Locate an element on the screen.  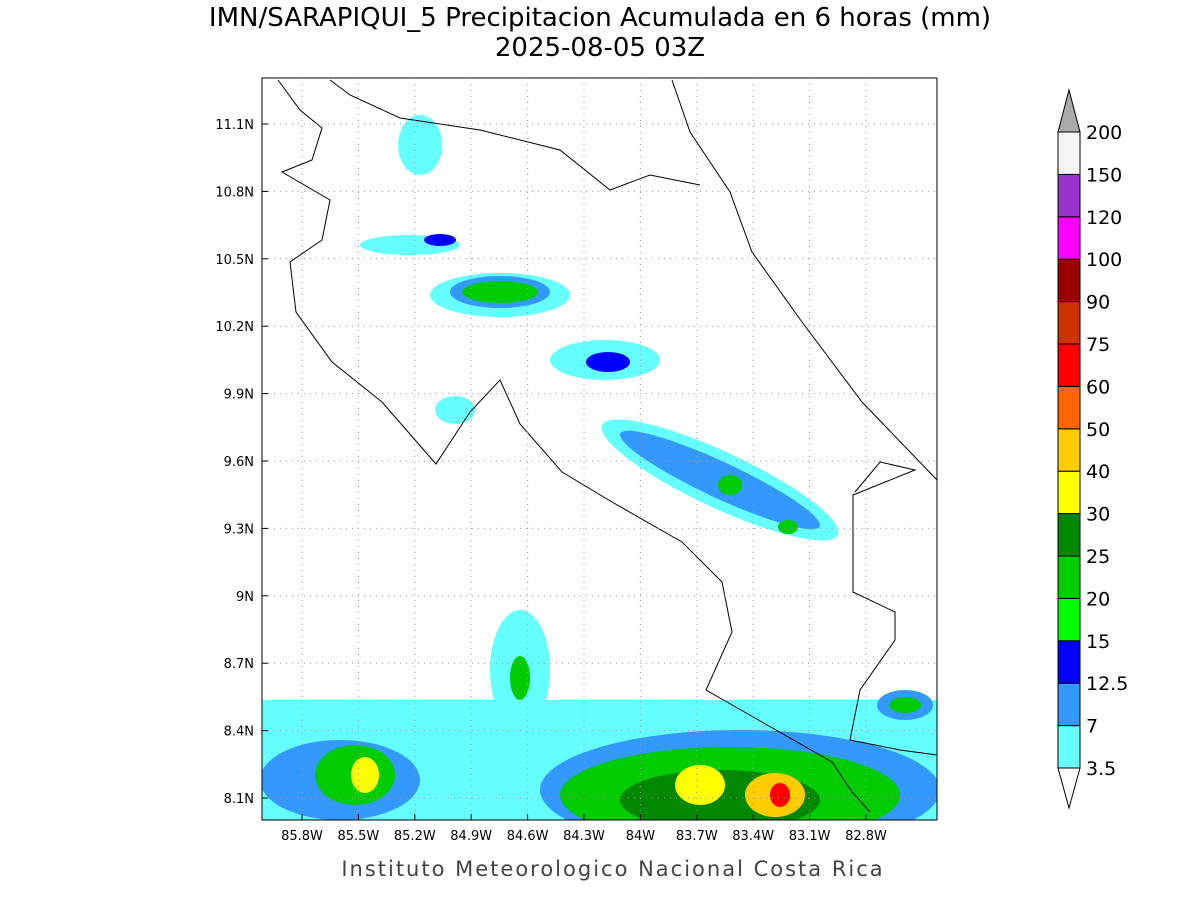
colorbar-label: 15 is located at coordinates (1098, 642).